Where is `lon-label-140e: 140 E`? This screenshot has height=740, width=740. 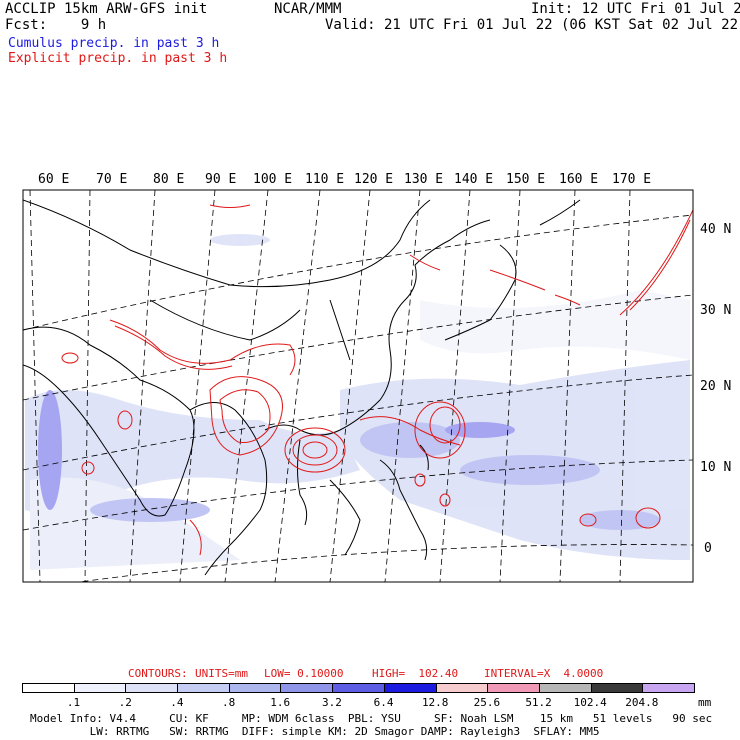 lon-label-140e: 140 E is located at coordinates (474, 179).